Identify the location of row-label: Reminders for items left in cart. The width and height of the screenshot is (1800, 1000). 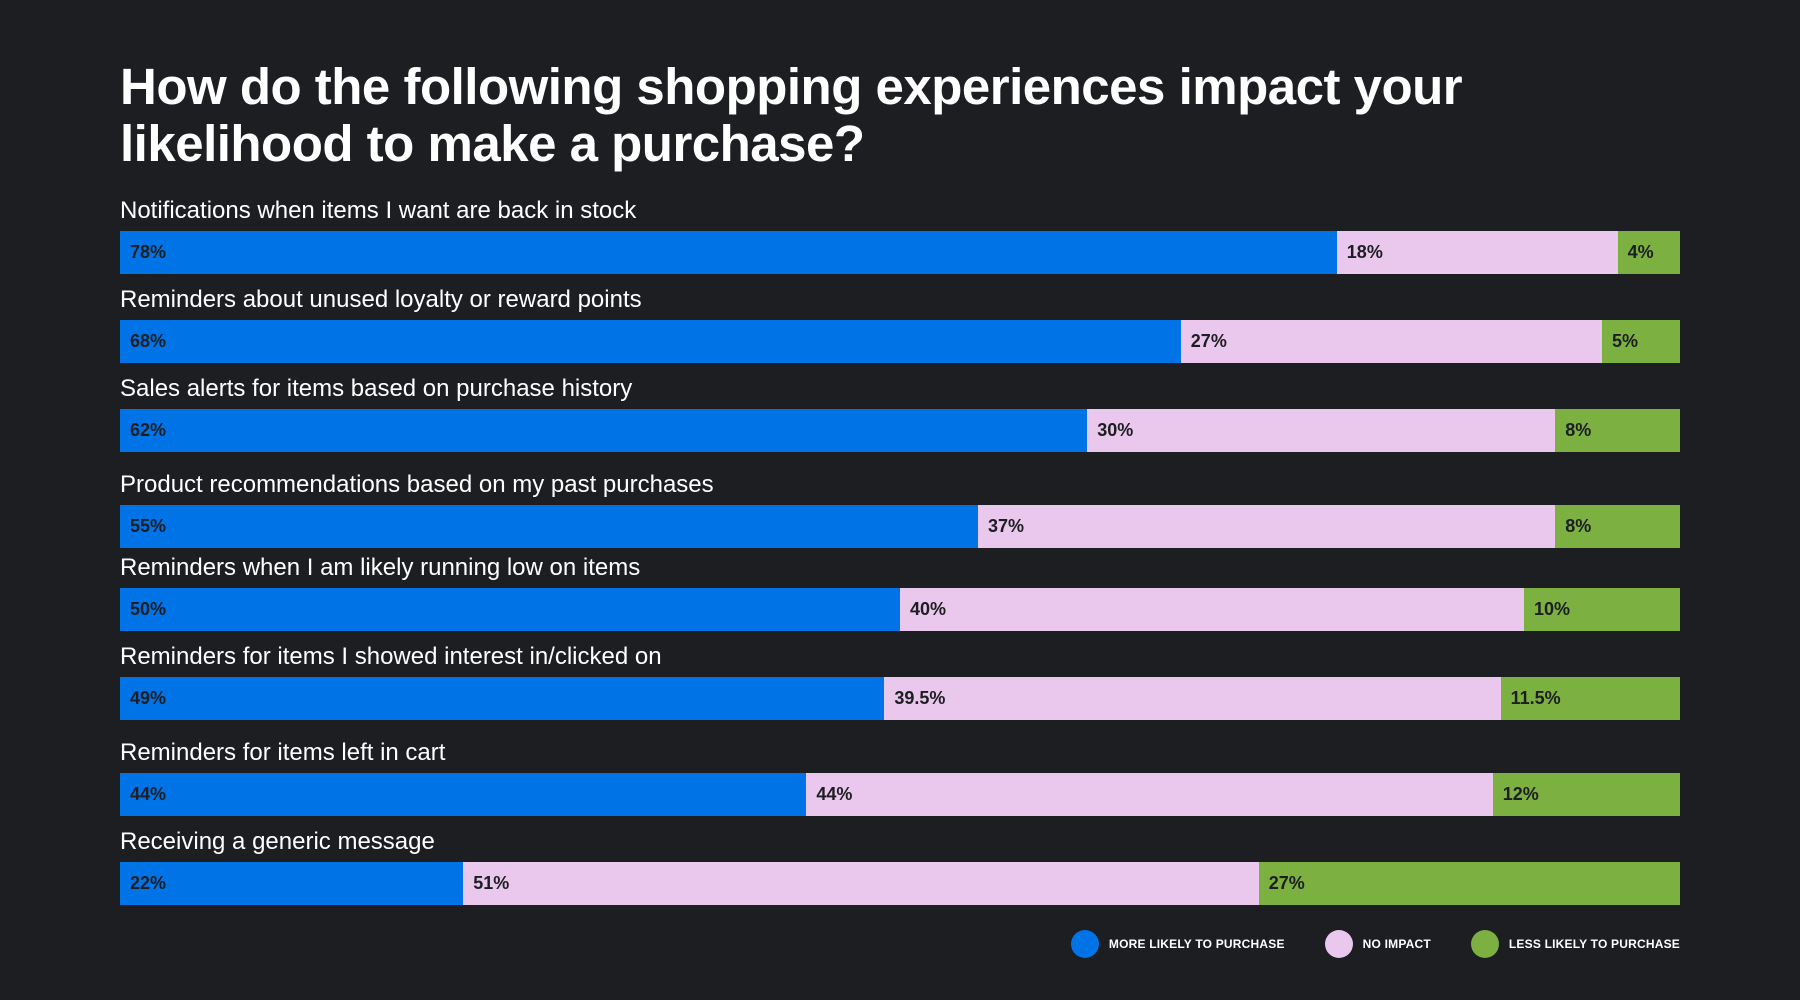
(283, 752).